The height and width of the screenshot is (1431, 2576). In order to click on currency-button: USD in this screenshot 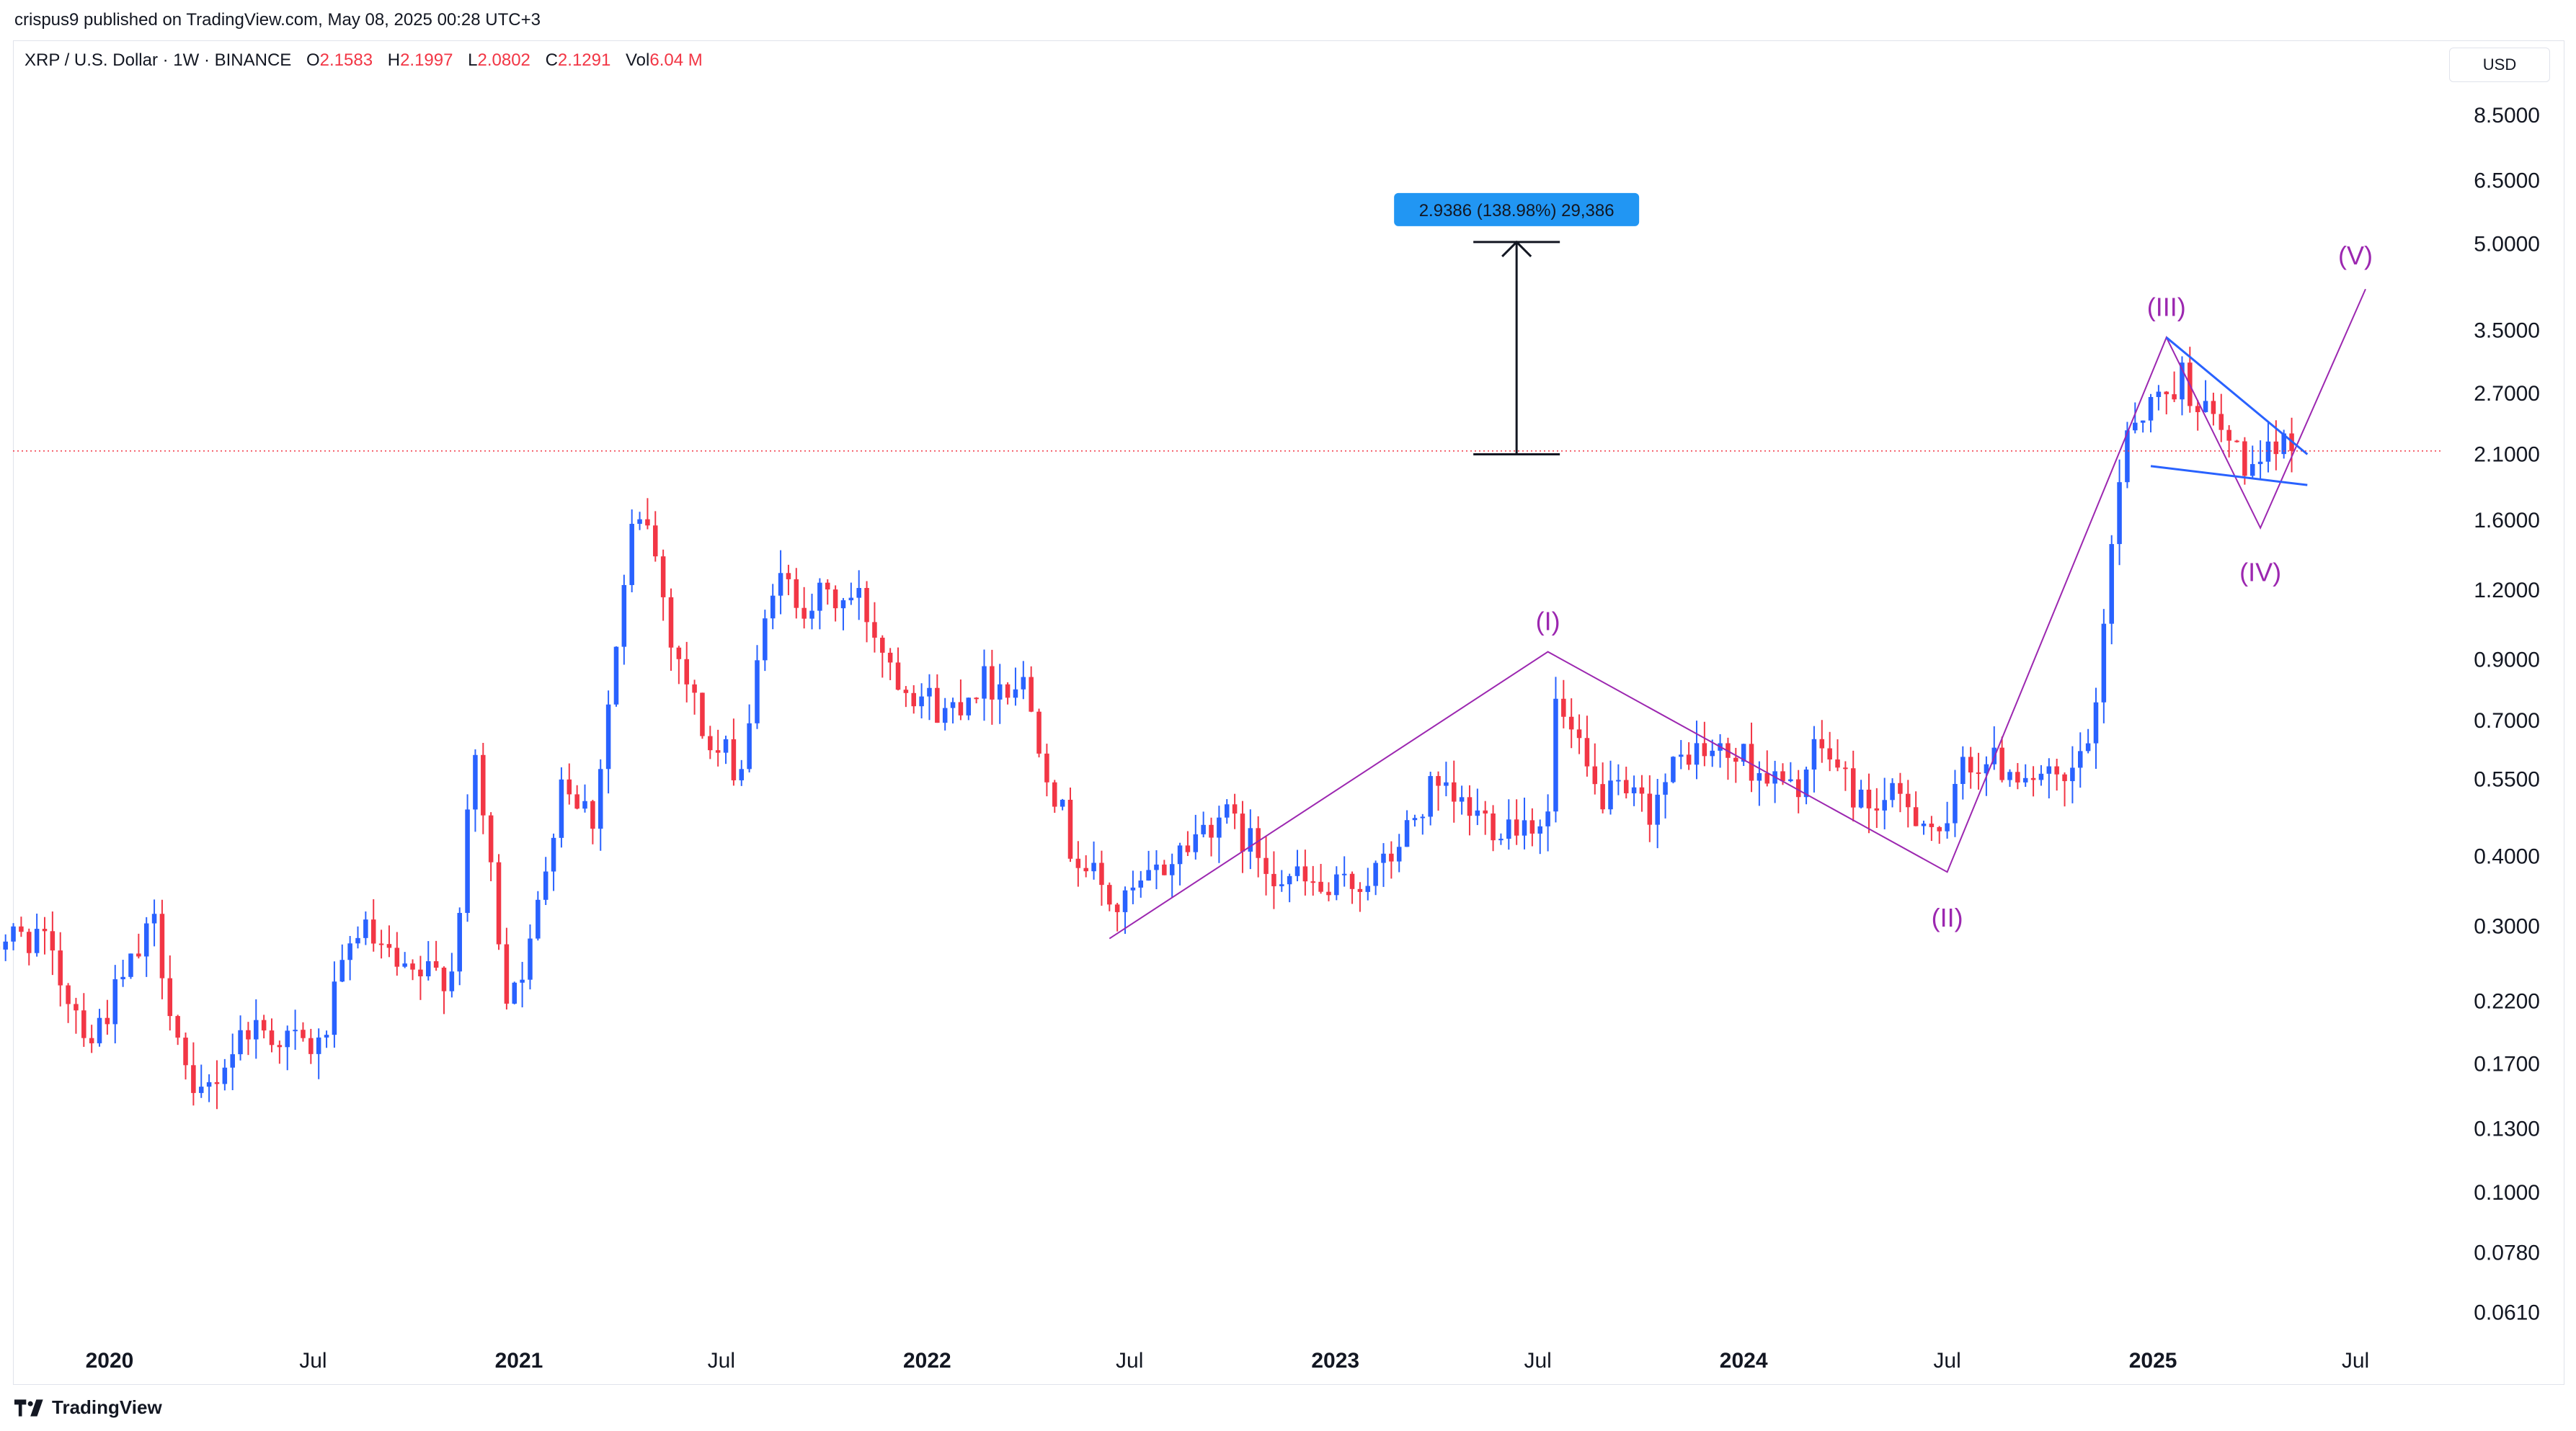, I will do `click(2499, 65)`.